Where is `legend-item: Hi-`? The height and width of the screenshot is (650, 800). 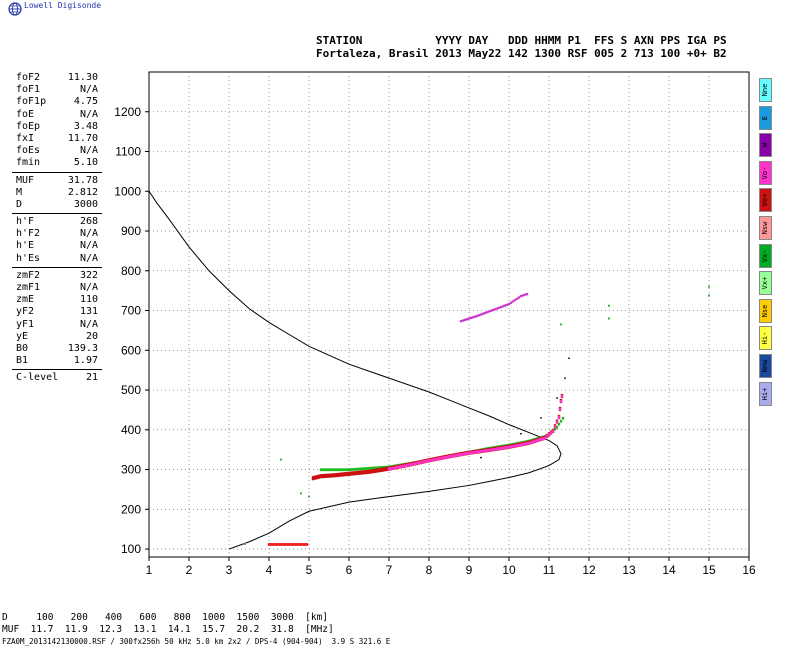
legend-item: Hi- is located at coordinates (765, 338).